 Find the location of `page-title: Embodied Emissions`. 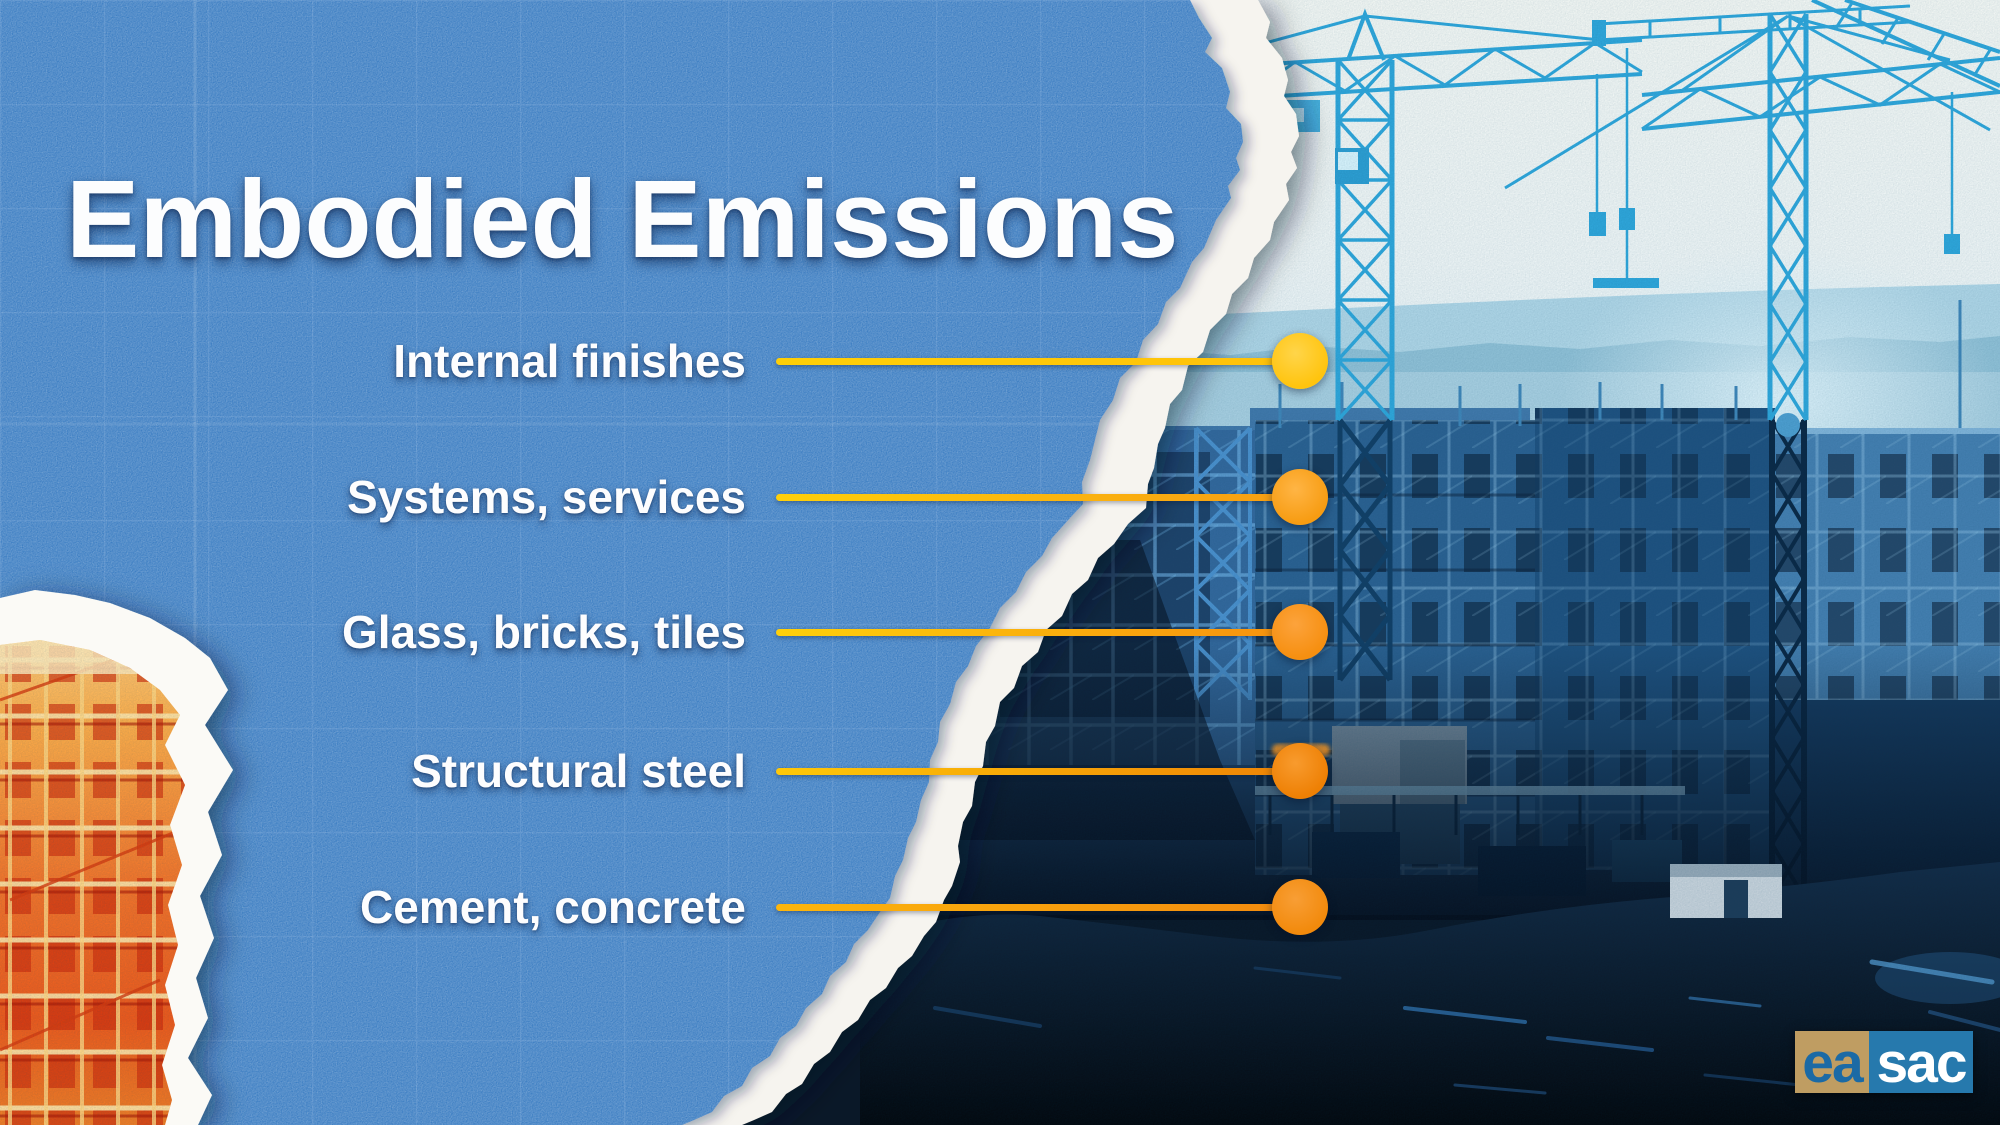

page-title: Embodied Emissions is located at coordinates (622, 219).